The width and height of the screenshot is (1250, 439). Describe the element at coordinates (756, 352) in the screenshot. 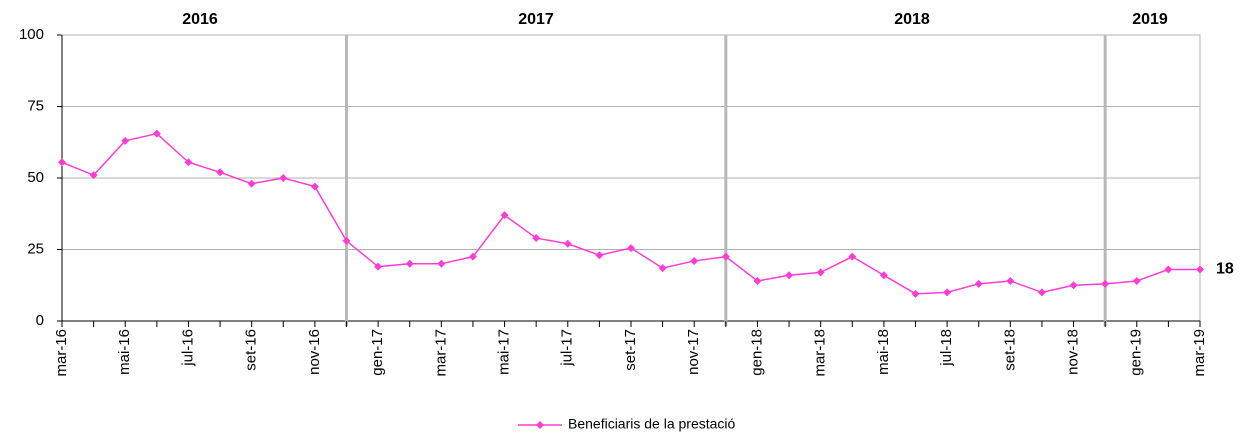

I see `x-tick-label: gen-18` at that location.